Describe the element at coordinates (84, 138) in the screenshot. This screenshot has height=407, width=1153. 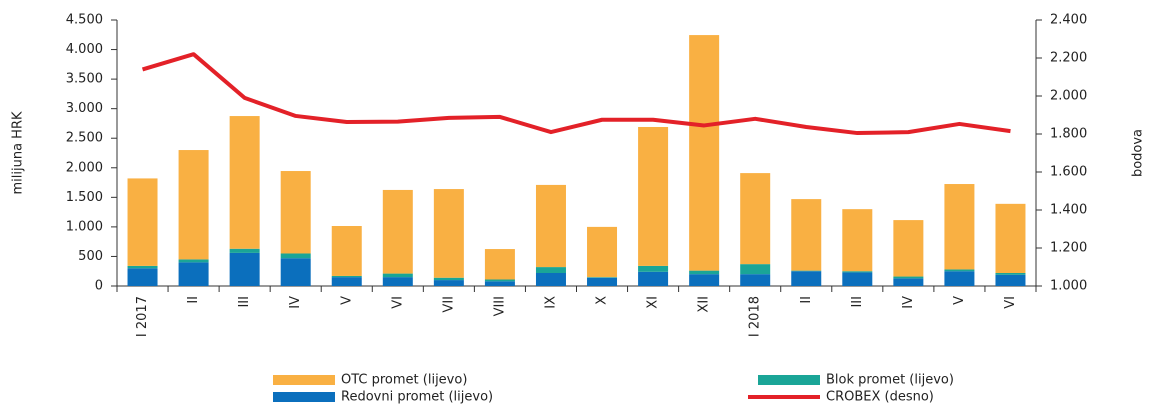
I see `y-tick-label: 2.500` at that location.